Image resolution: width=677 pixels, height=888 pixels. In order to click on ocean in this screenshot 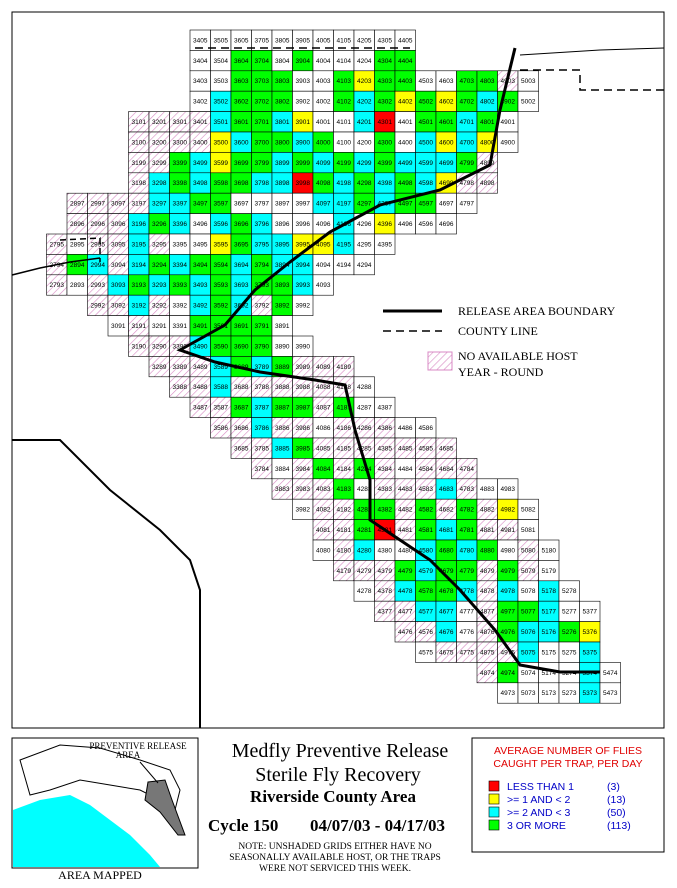, I will do `click(86, 831)`.